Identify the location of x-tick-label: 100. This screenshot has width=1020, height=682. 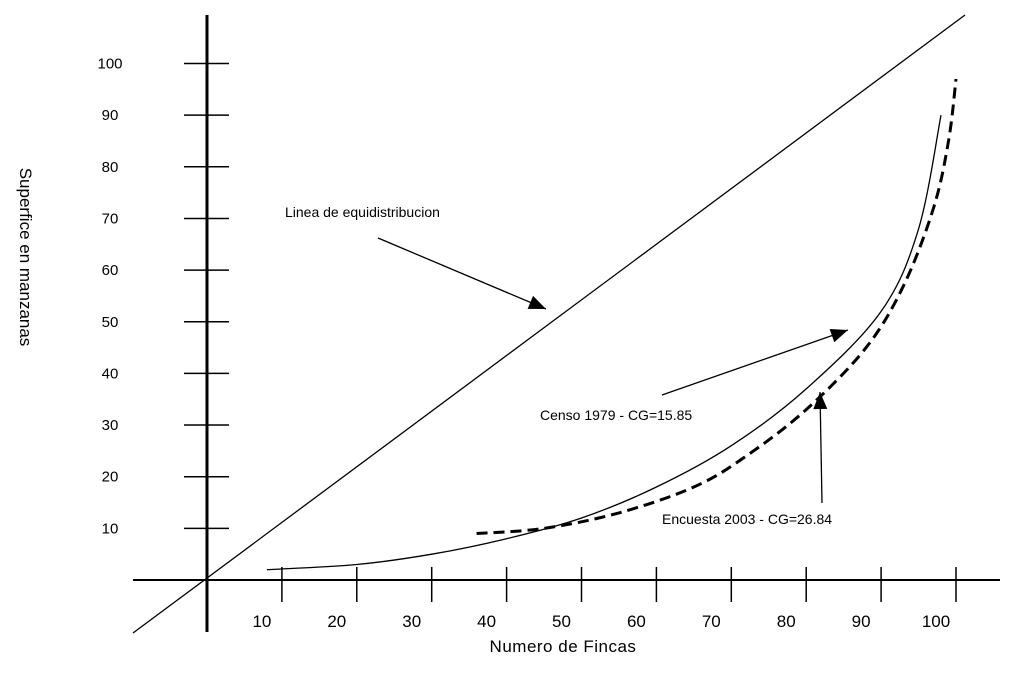
(936, 621).